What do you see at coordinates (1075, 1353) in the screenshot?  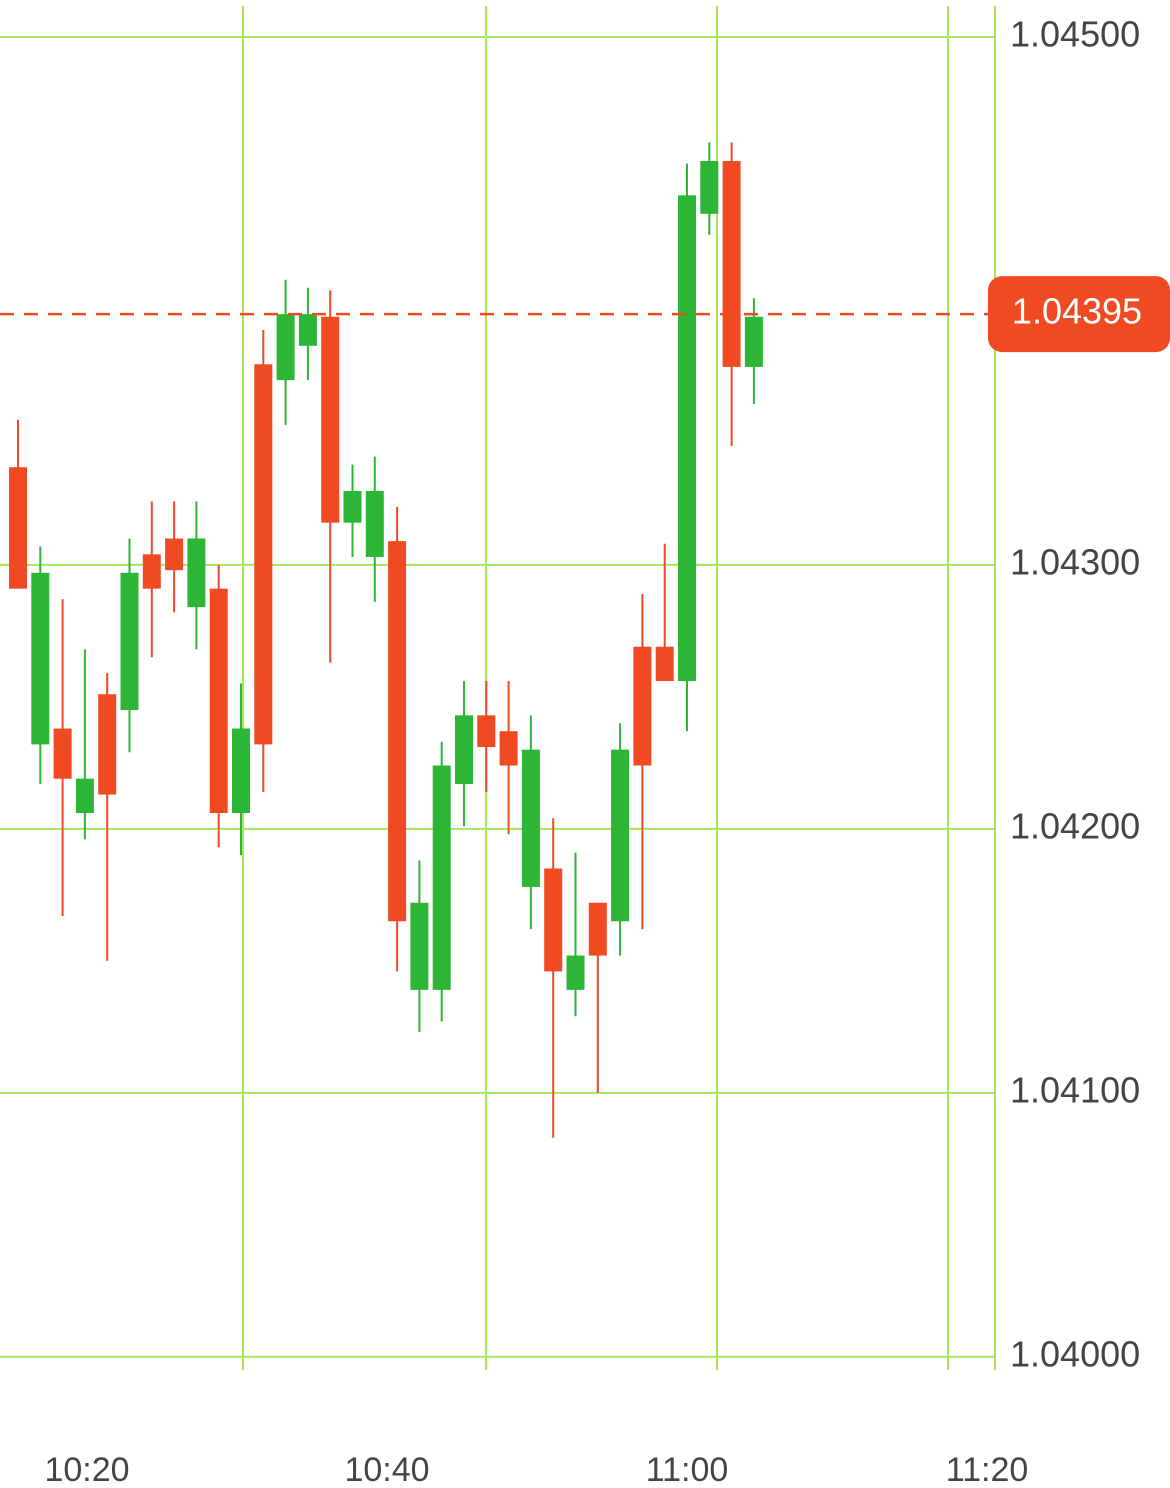 I see `y-tick-label: 1.04000` at bounding box center [1075, 1353].